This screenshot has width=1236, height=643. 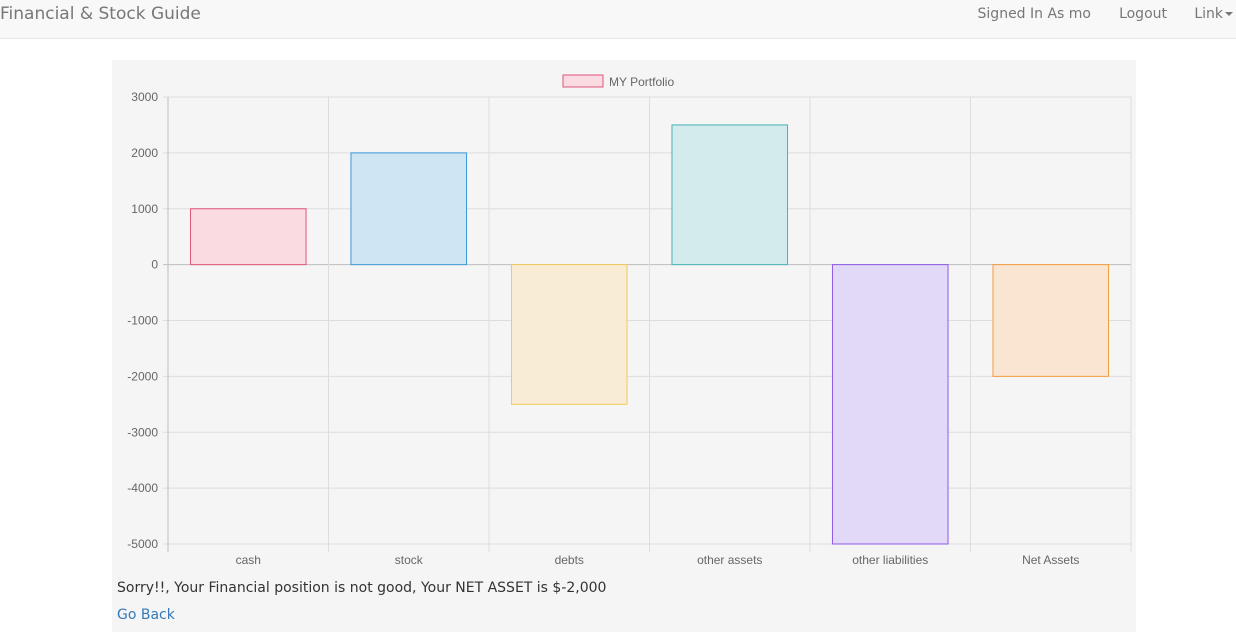 What do you see at coordinates (641, 82) in the screenshot?
I see `legend-label: MY Portfolio` at bounding box center [641, 82].